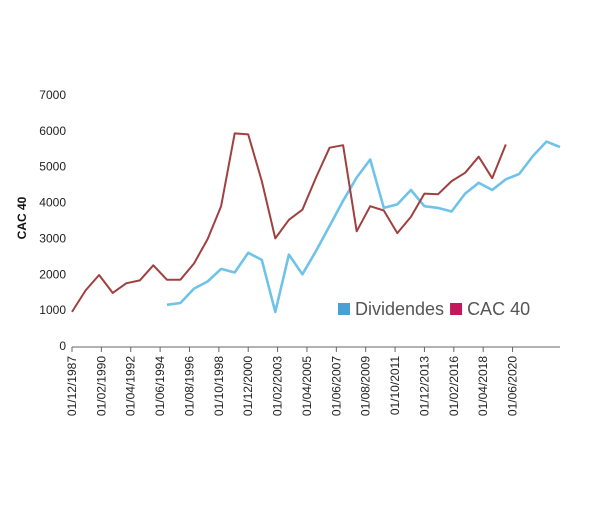 The height and width of the screenshot is (510, 600). I want to click on y-tick-label: 3000, so click(52, 238).